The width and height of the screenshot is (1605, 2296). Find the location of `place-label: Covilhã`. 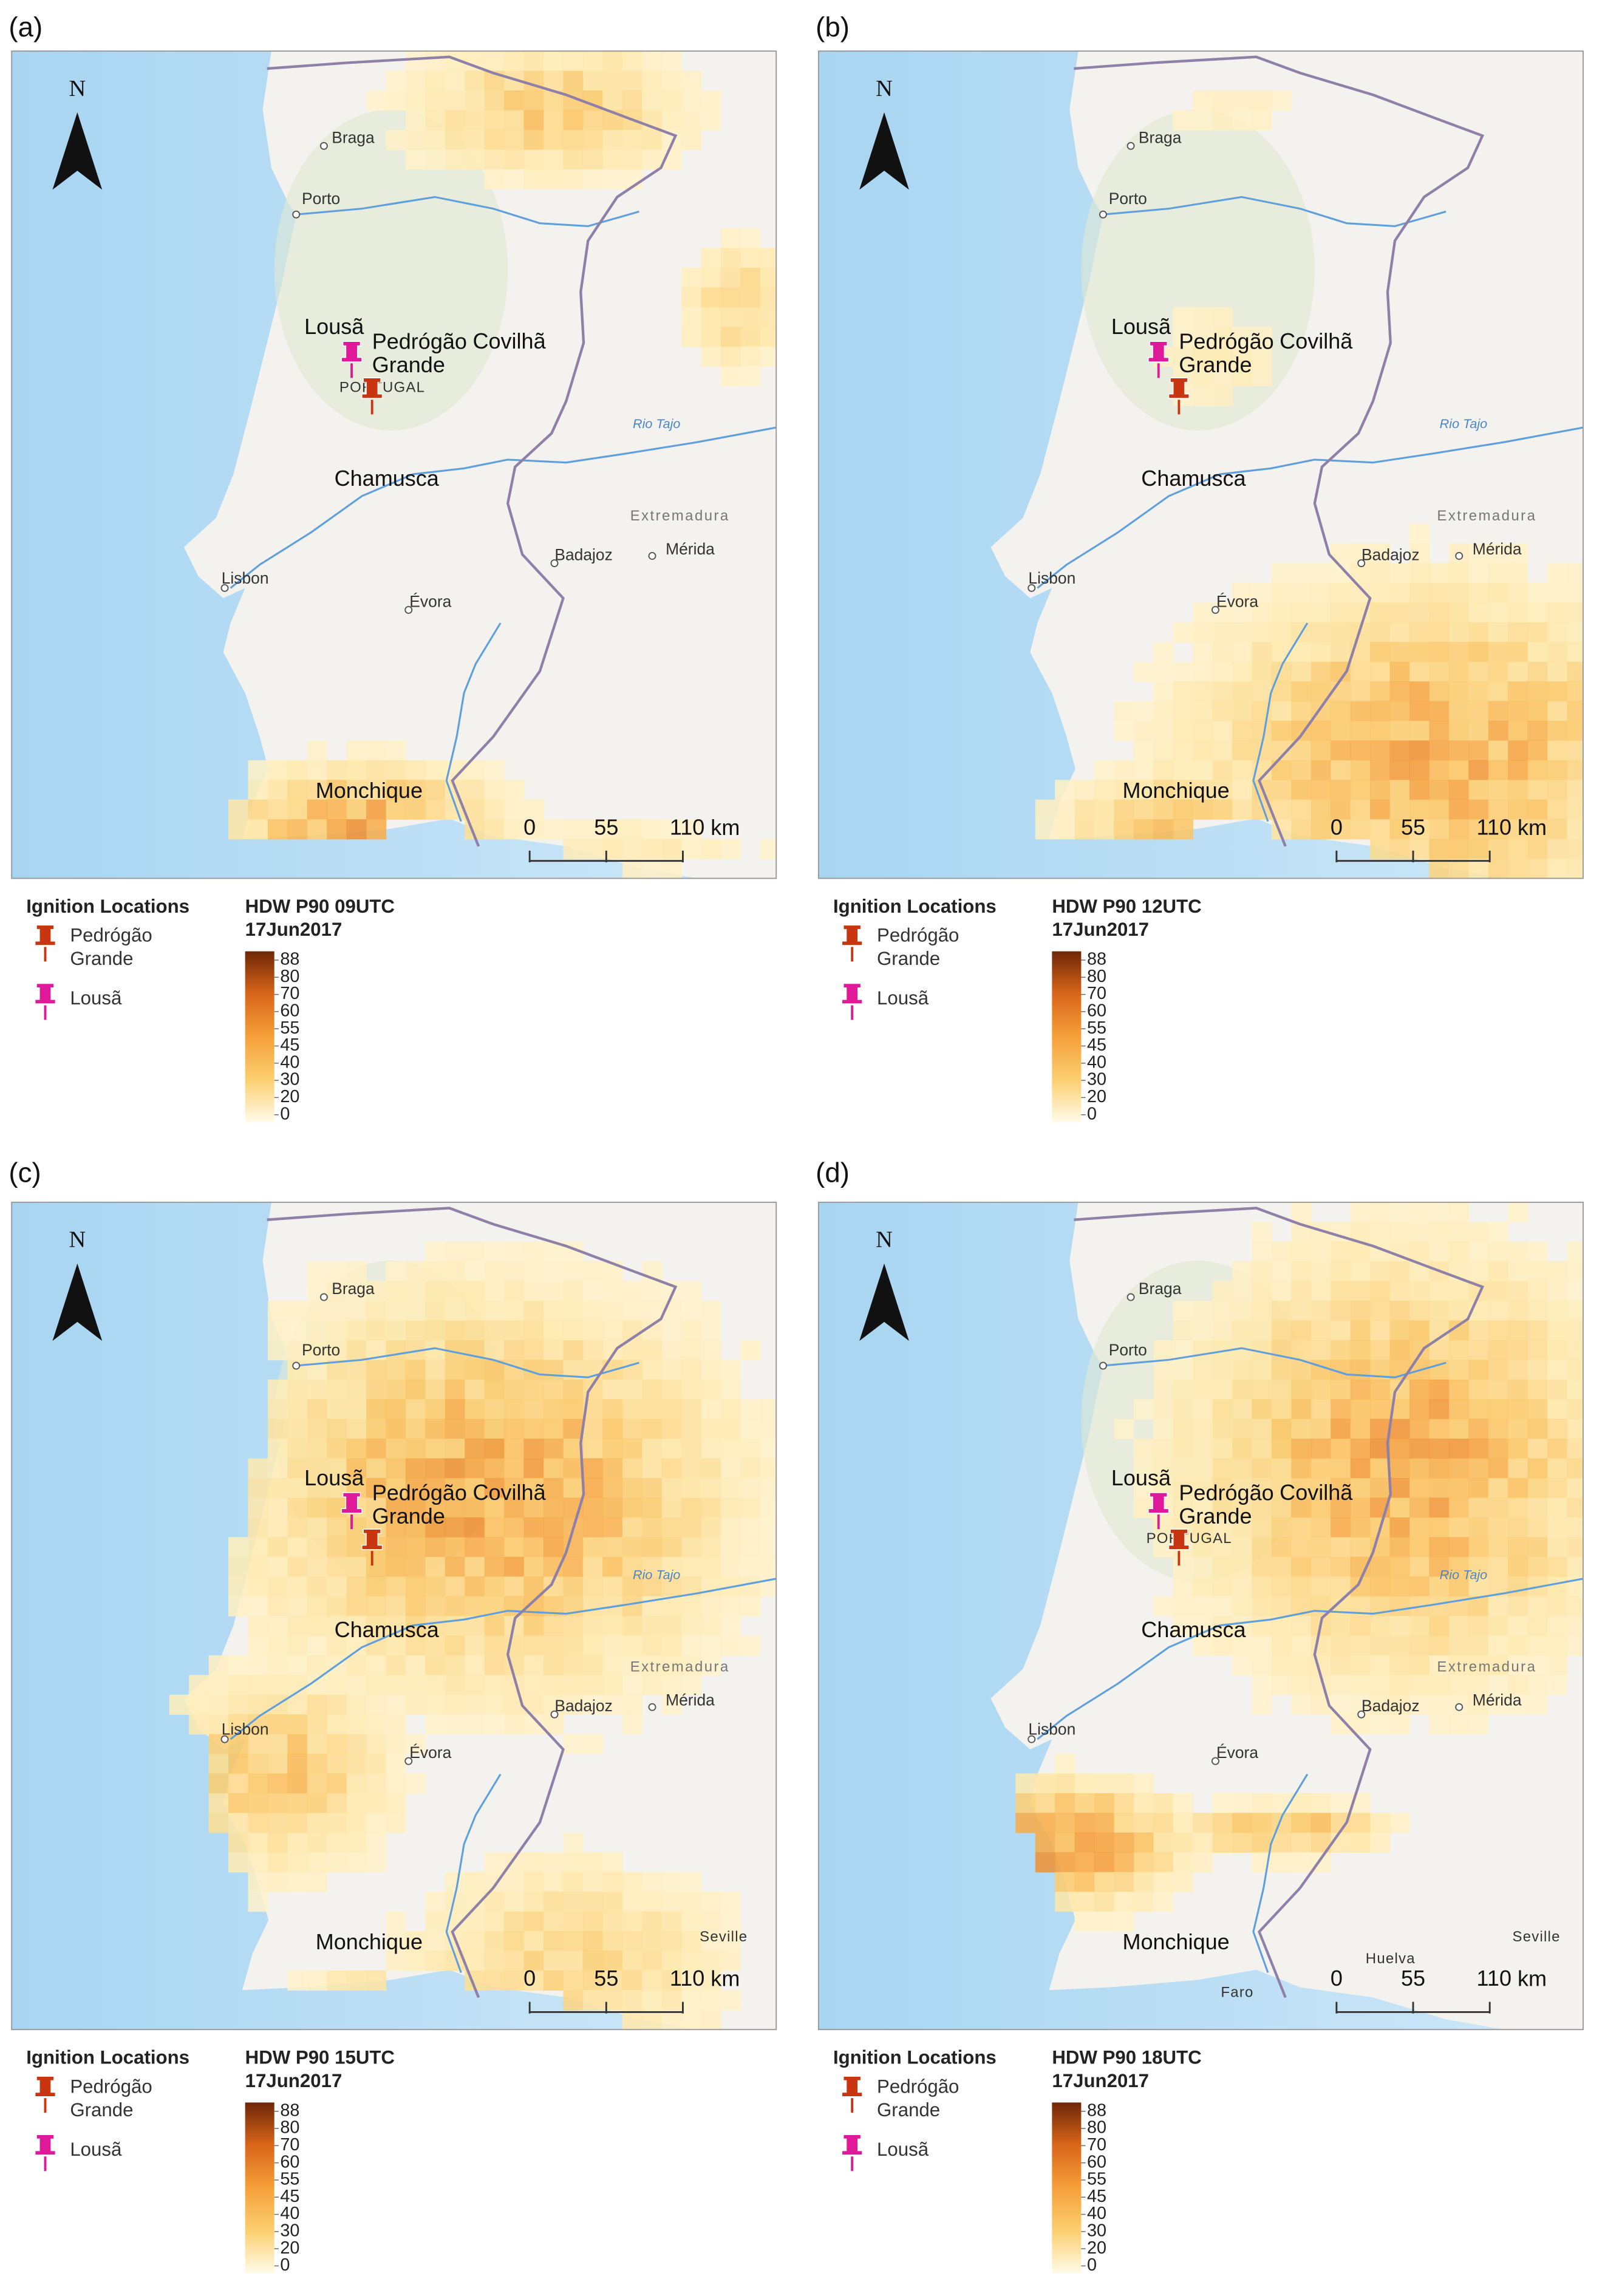

place-label: Covilhã is located at coordinates (509, 1492).